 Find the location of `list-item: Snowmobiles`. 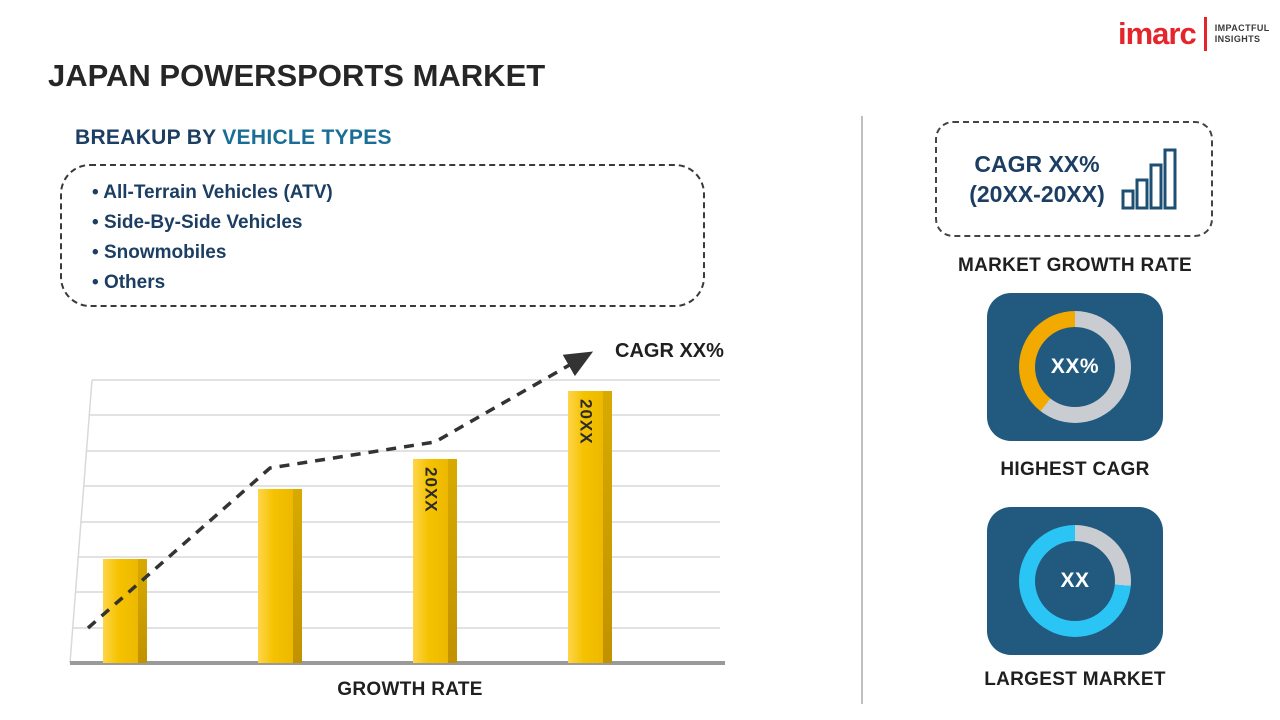

list-item: Snowmobiles is located at coordinates (382, 253).